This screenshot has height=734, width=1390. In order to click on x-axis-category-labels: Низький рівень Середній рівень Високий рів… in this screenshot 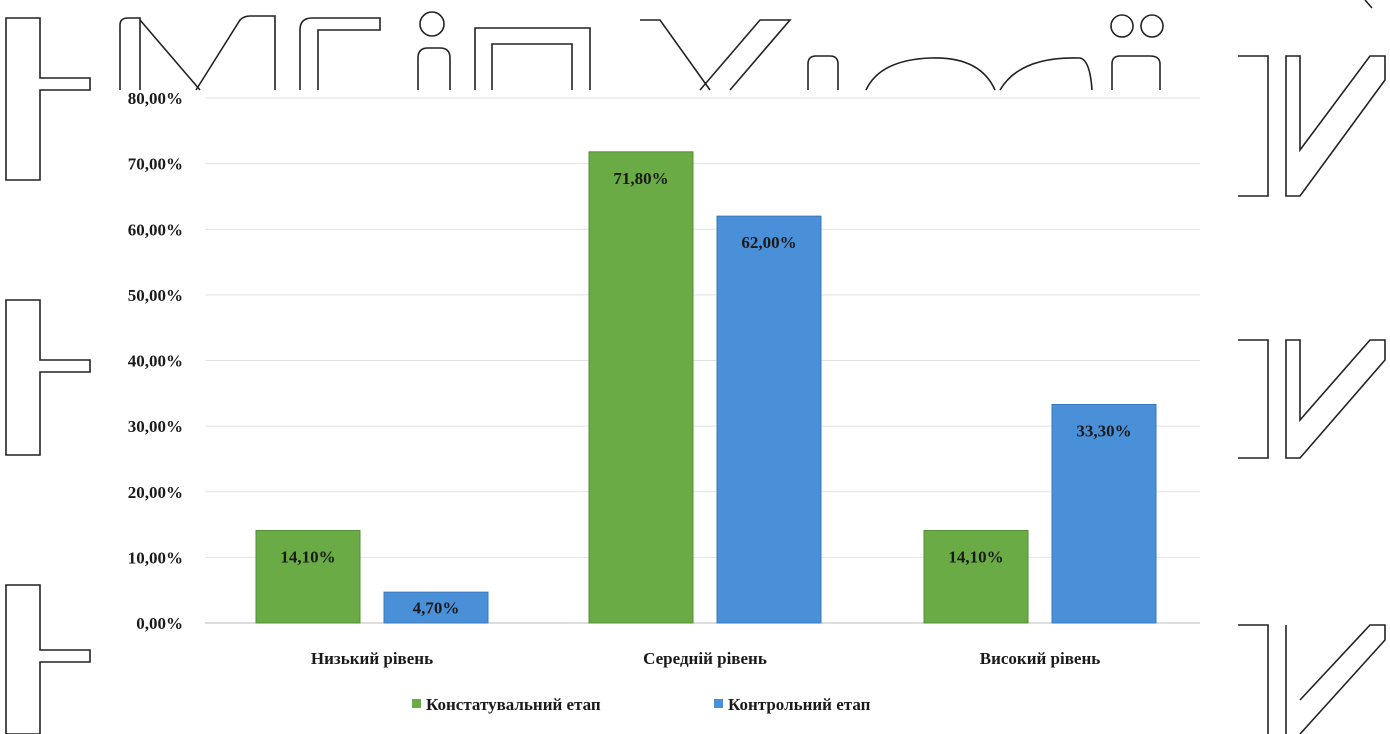, I will do `click(705, 658)`.